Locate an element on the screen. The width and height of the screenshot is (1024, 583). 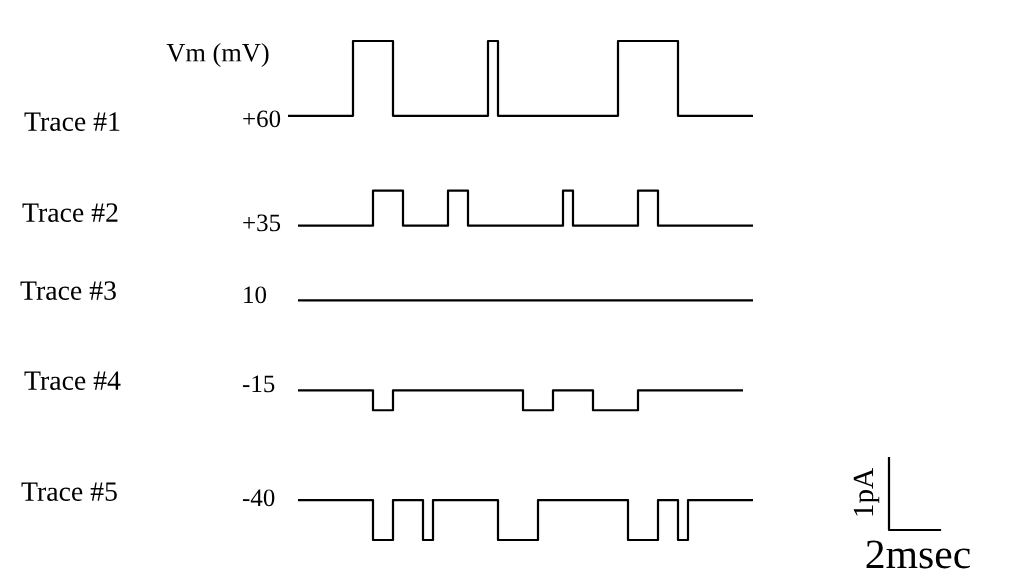
text: Trace #4 is located at coordinates (72, 380).